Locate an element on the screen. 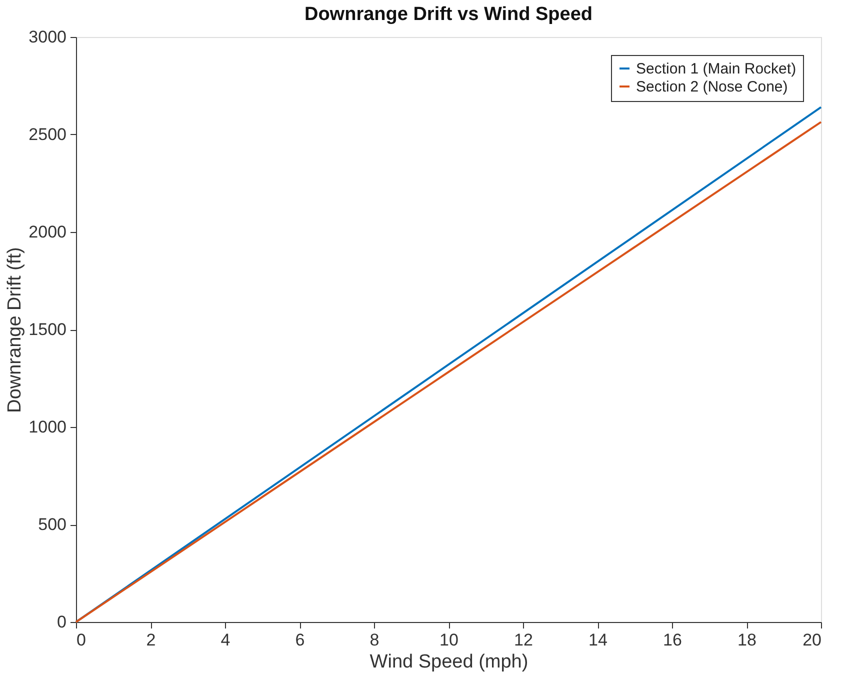  x-tick-label: 0 is located at coordinates (81, 640).